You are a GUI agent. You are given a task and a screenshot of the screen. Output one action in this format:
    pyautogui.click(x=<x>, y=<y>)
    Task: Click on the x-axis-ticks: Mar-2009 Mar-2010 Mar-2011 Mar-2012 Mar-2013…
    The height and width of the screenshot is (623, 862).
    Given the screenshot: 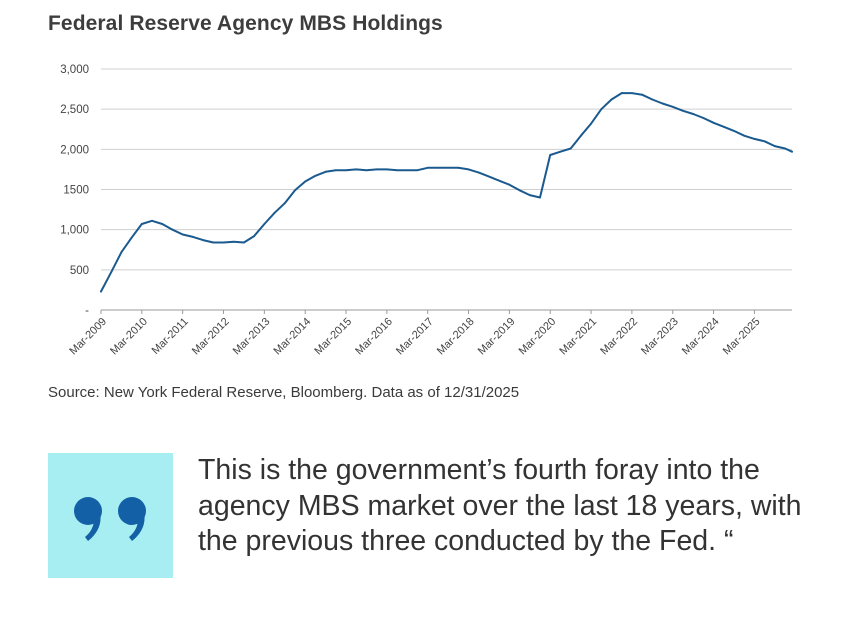 What is the action you would take?
    pyautogui.click(x=415, y=334)
    